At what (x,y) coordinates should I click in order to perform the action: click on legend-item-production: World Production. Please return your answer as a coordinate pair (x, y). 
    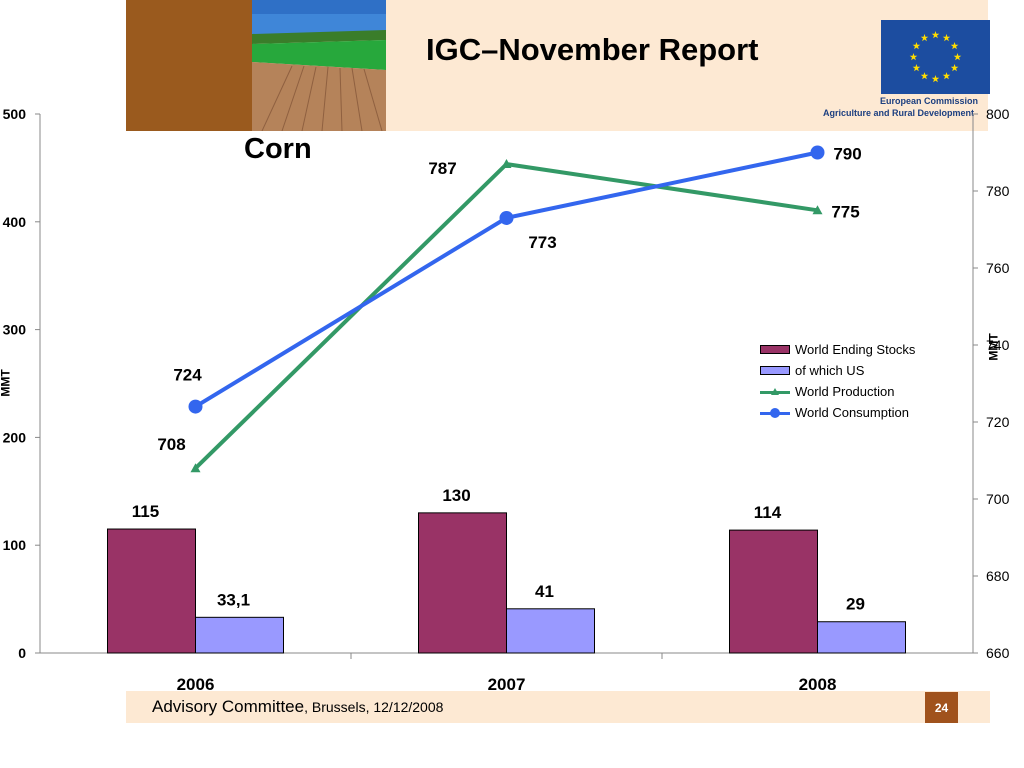
    Looking at the image, I should click on (837, 391).